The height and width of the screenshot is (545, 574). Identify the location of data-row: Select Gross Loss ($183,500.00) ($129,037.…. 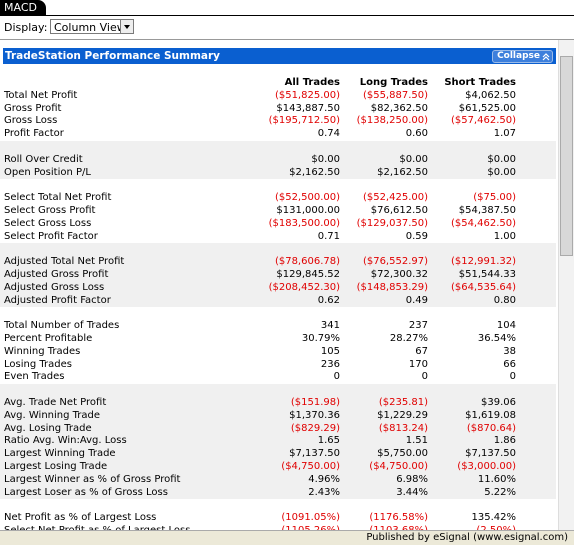
(278, 224).